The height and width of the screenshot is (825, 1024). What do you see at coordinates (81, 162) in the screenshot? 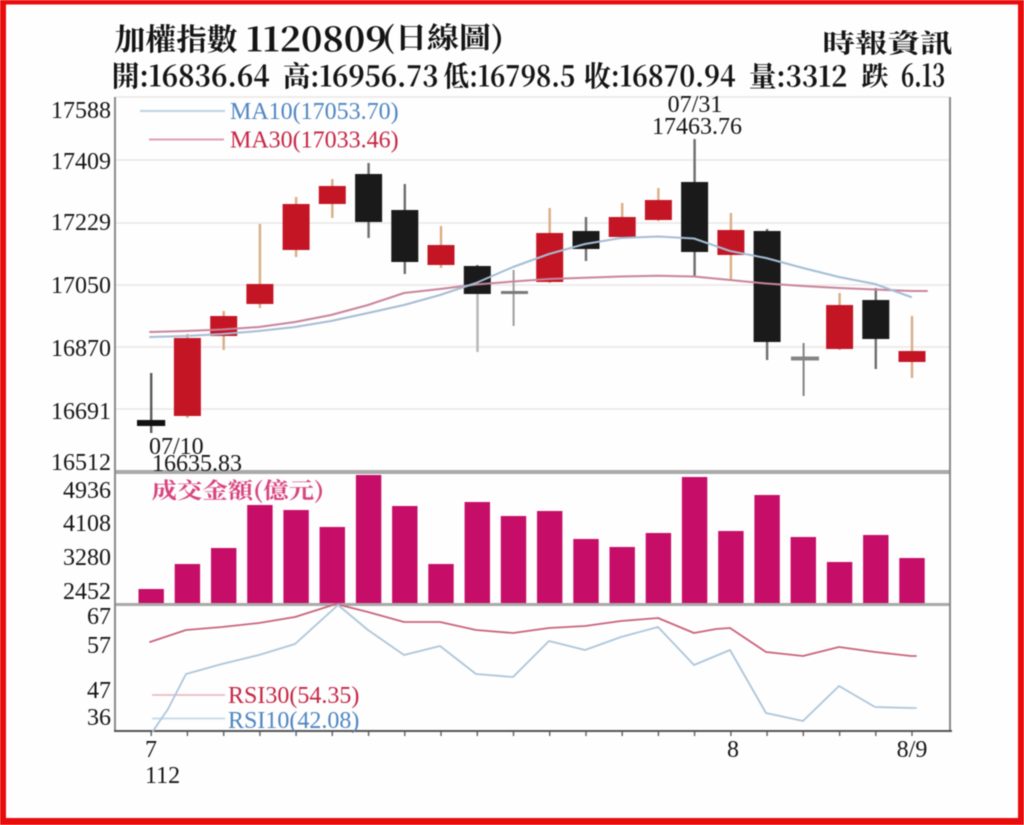
I see `svg-text: 17409` at bounding box center [81, 162].